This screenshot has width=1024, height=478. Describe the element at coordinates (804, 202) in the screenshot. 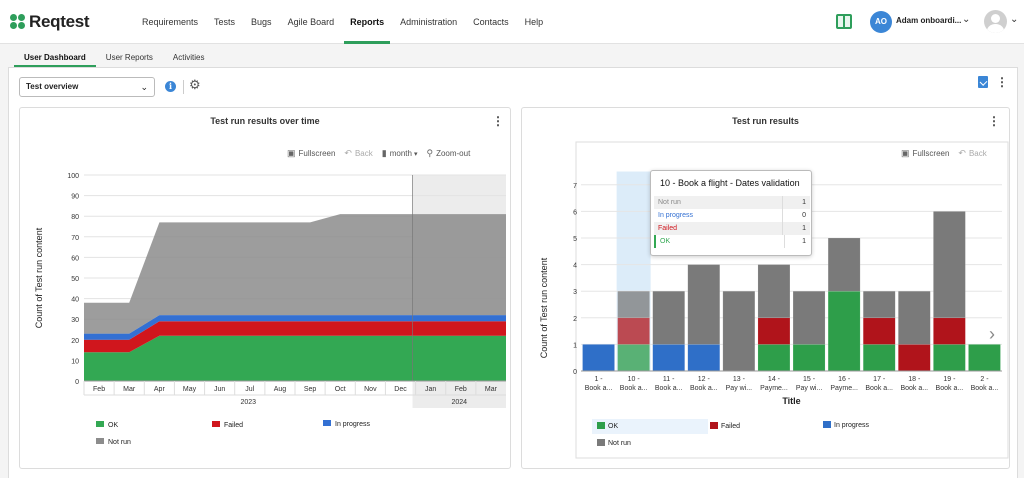

I see `tooltip-value: 1` at that location.